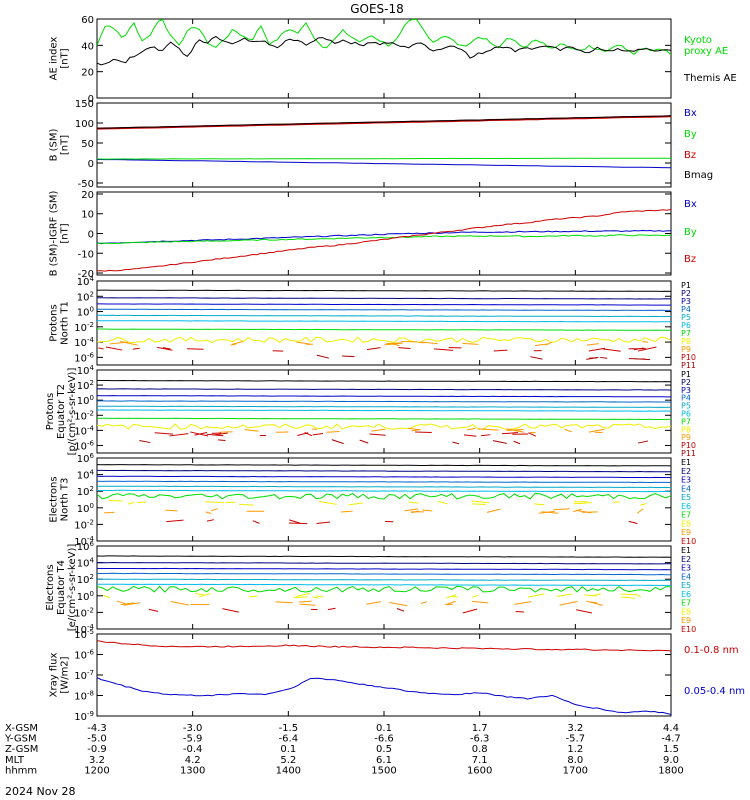 This screenshot has height=800, width=750. Describe the element at coordinates (289, 728) in the screenshot. I see `footer-value: -1.5` at that location.